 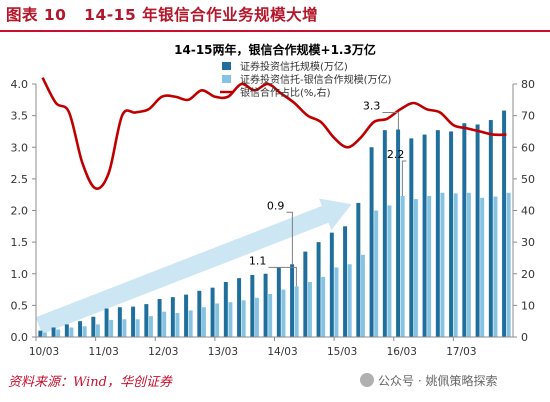 I want to click on watermark-text: 公众号 · 姚佩策略探索, so click(x=438, y=381).